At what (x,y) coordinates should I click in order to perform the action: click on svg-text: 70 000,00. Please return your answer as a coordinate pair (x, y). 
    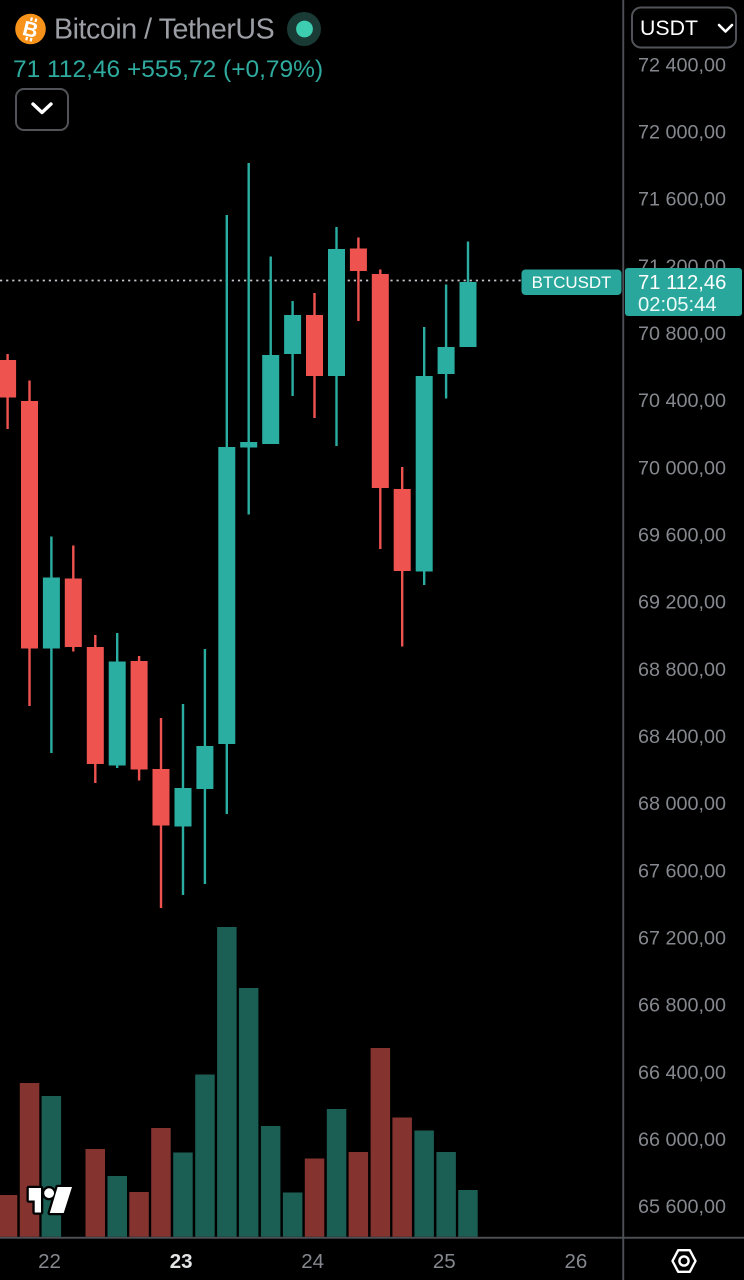
    Looking at the image, I should click on (682, 468).